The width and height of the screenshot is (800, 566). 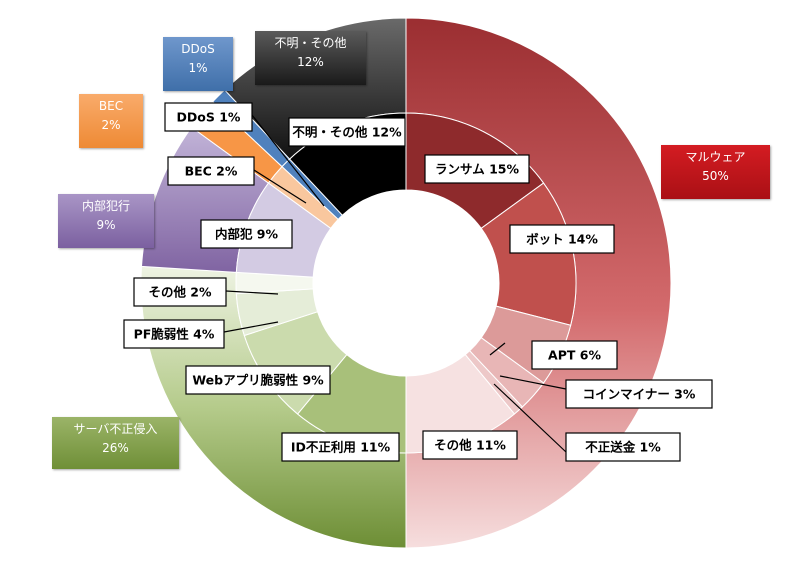 I want to click on legend-tile-server-intrusion: サーバ不正侵入 26%, so click(x=115, y=443).